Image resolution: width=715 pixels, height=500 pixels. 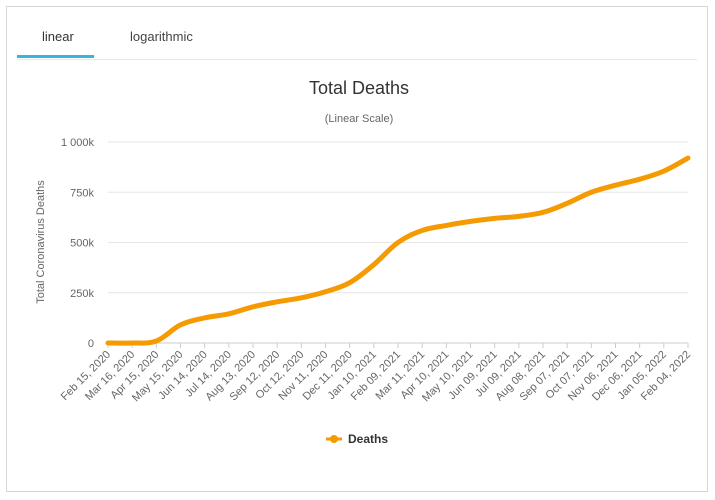 I want to click on y-tick-label: 1 000k, so click(x=78, y=143).